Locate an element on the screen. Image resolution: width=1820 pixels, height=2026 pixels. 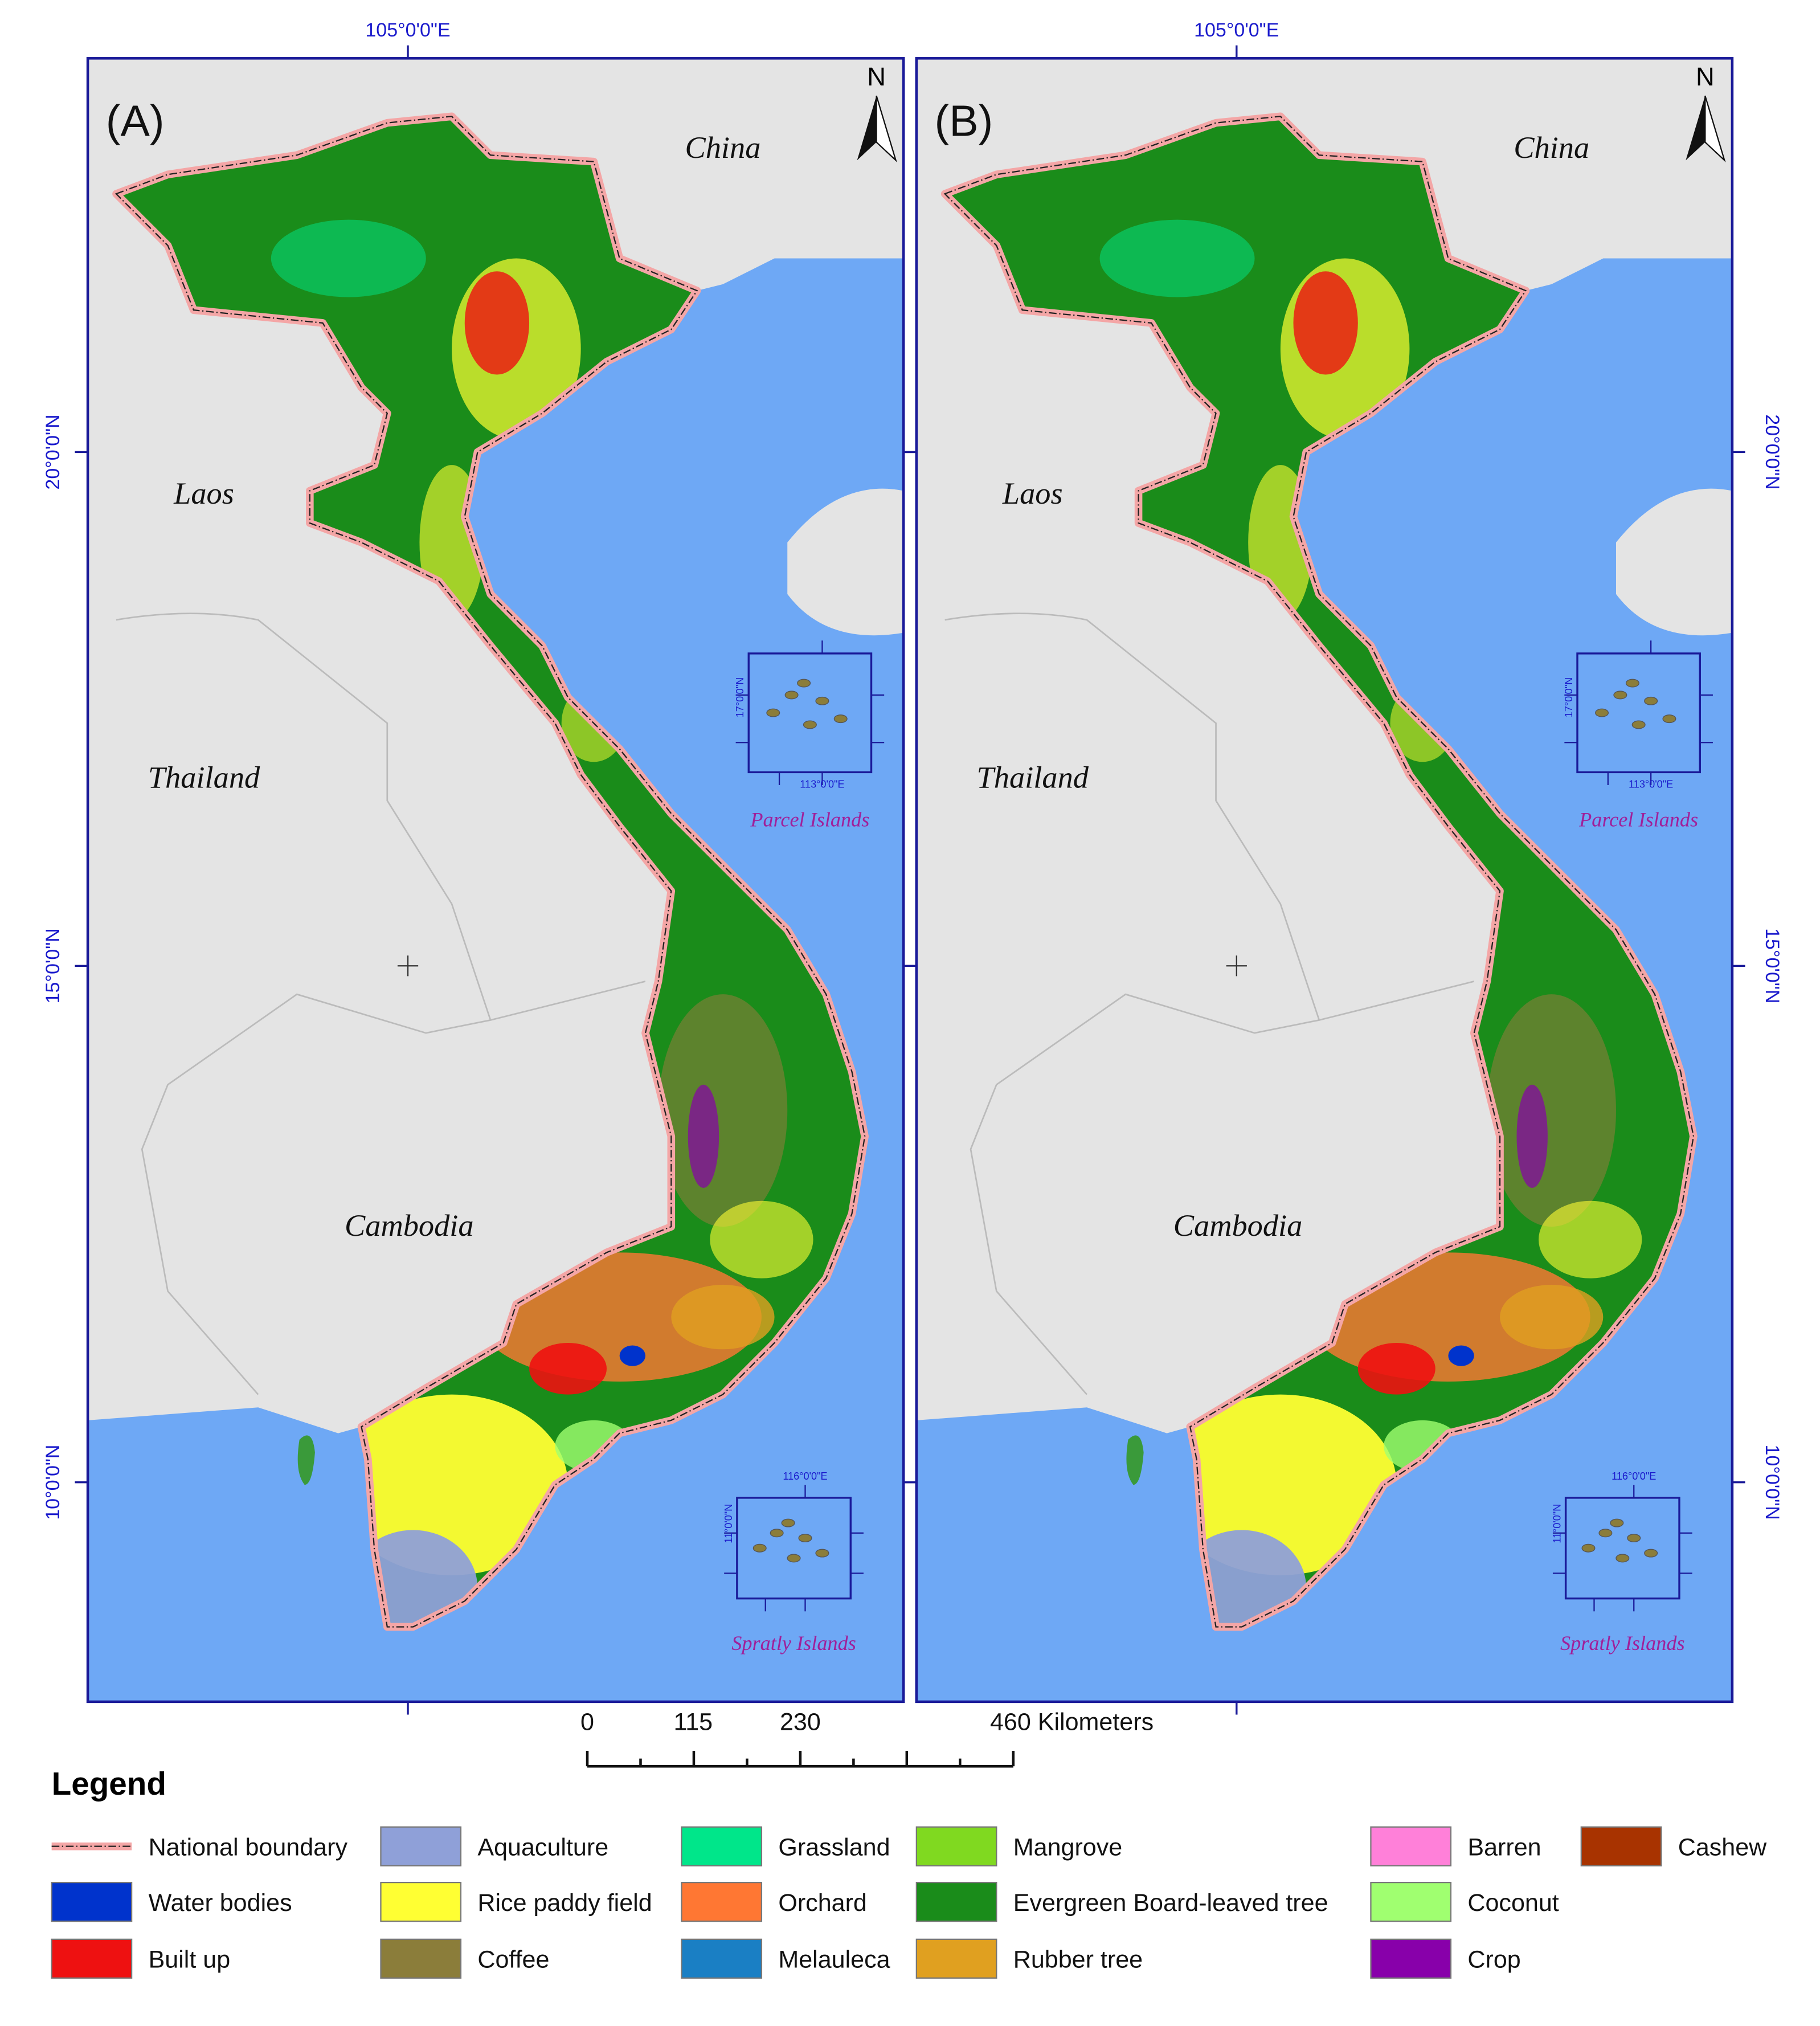
lat-label: 10°0'0"N is located at coordinates (53, 1483).